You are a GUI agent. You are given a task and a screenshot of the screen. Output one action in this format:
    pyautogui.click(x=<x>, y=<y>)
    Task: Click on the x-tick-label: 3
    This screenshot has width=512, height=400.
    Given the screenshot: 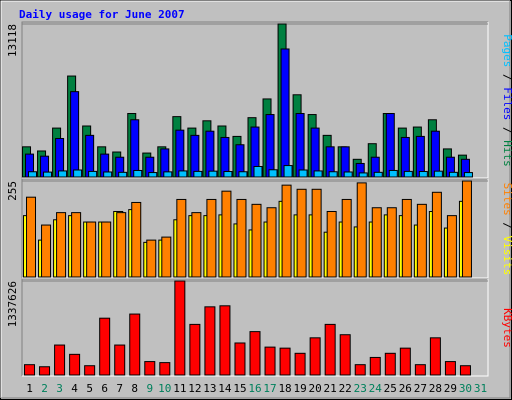 What is the action you would take?
    pyautogui.click(x=59, y=388)
    